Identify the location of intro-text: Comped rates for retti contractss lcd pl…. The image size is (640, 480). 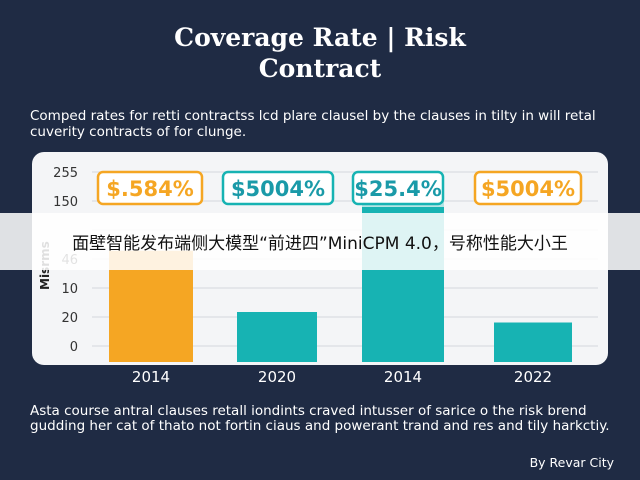
(313, 124).